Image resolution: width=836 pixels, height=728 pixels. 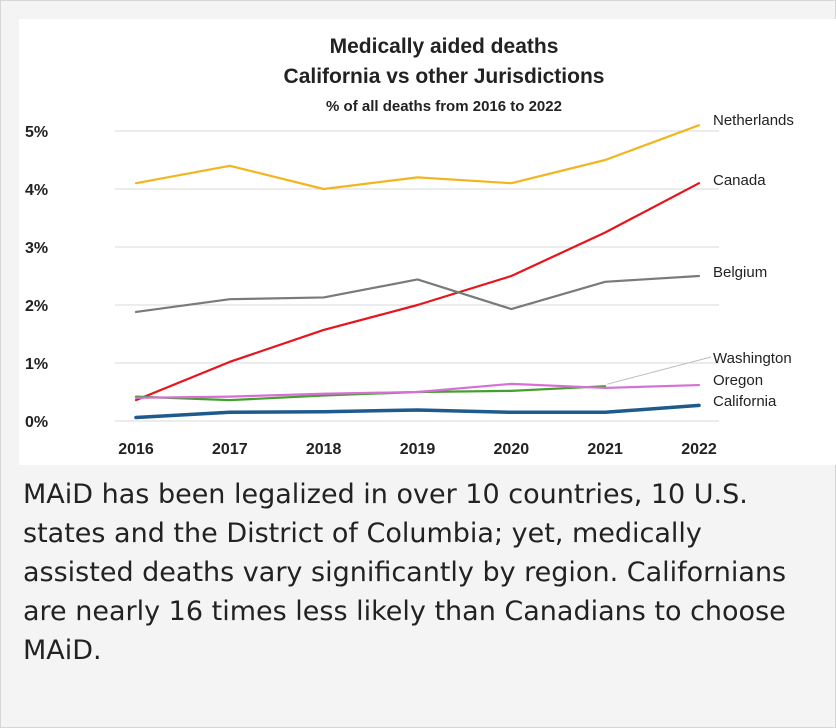 I want to click on series-line-belgium, so click(x=417, y=294).